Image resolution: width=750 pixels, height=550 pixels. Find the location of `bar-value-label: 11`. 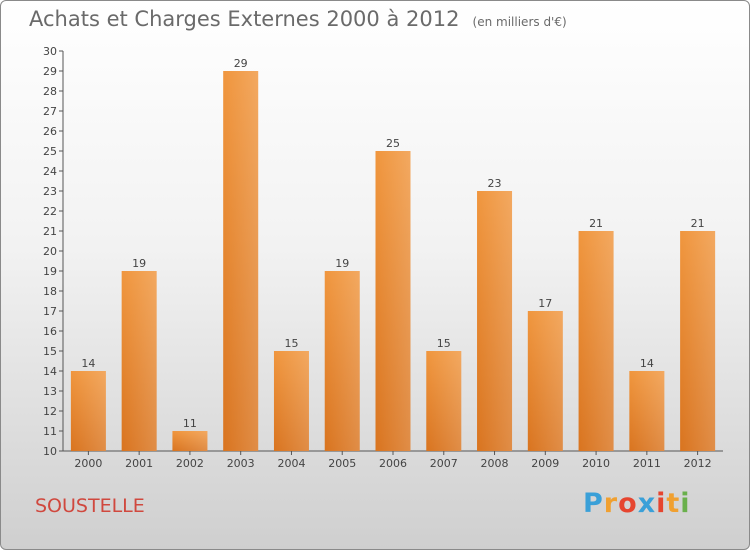

bar-value-label: 11 is located at coordinates (190, 423).